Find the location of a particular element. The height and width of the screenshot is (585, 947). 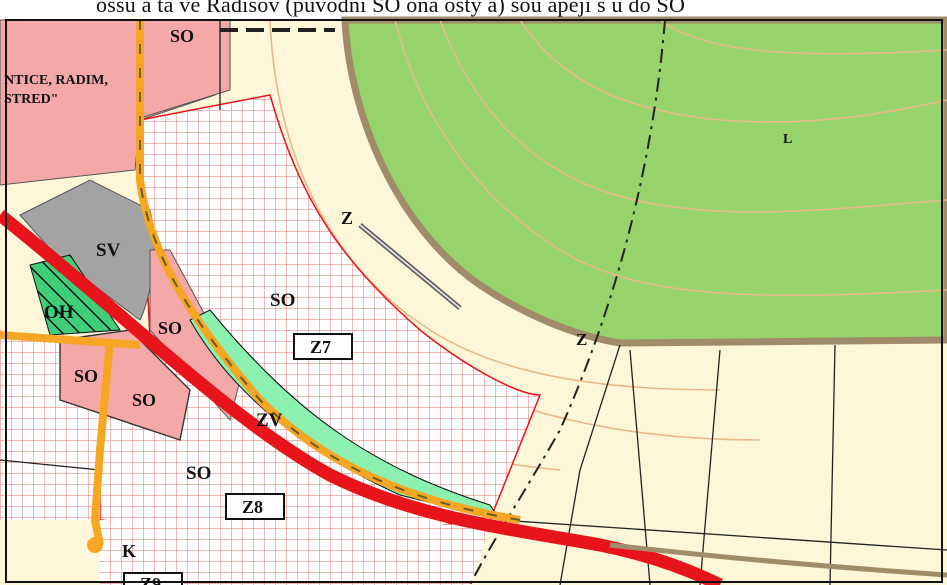

planned-residential-grid-bottom is located at coordinates (295, 552).